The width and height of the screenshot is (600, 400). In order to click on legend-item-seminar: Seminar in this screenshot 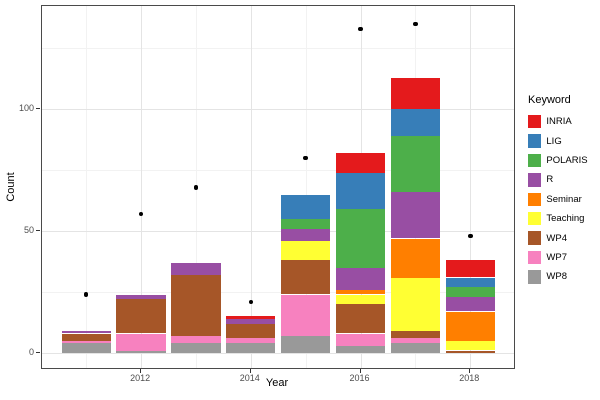, I will do `click(558, 199)`.